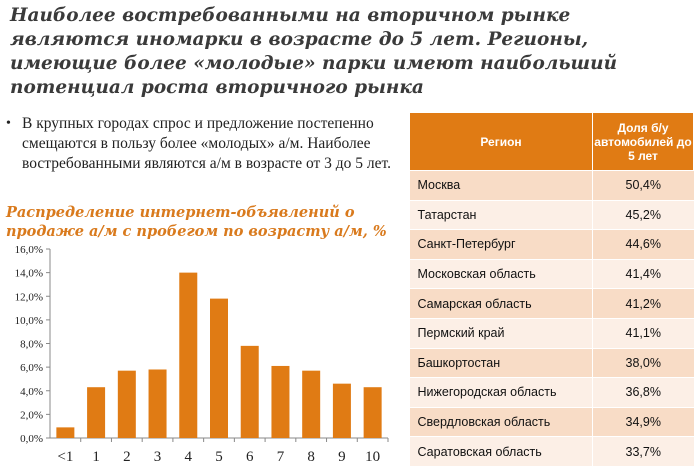  I want to click on table-row: Москва 50,4%, so click(551, 185).